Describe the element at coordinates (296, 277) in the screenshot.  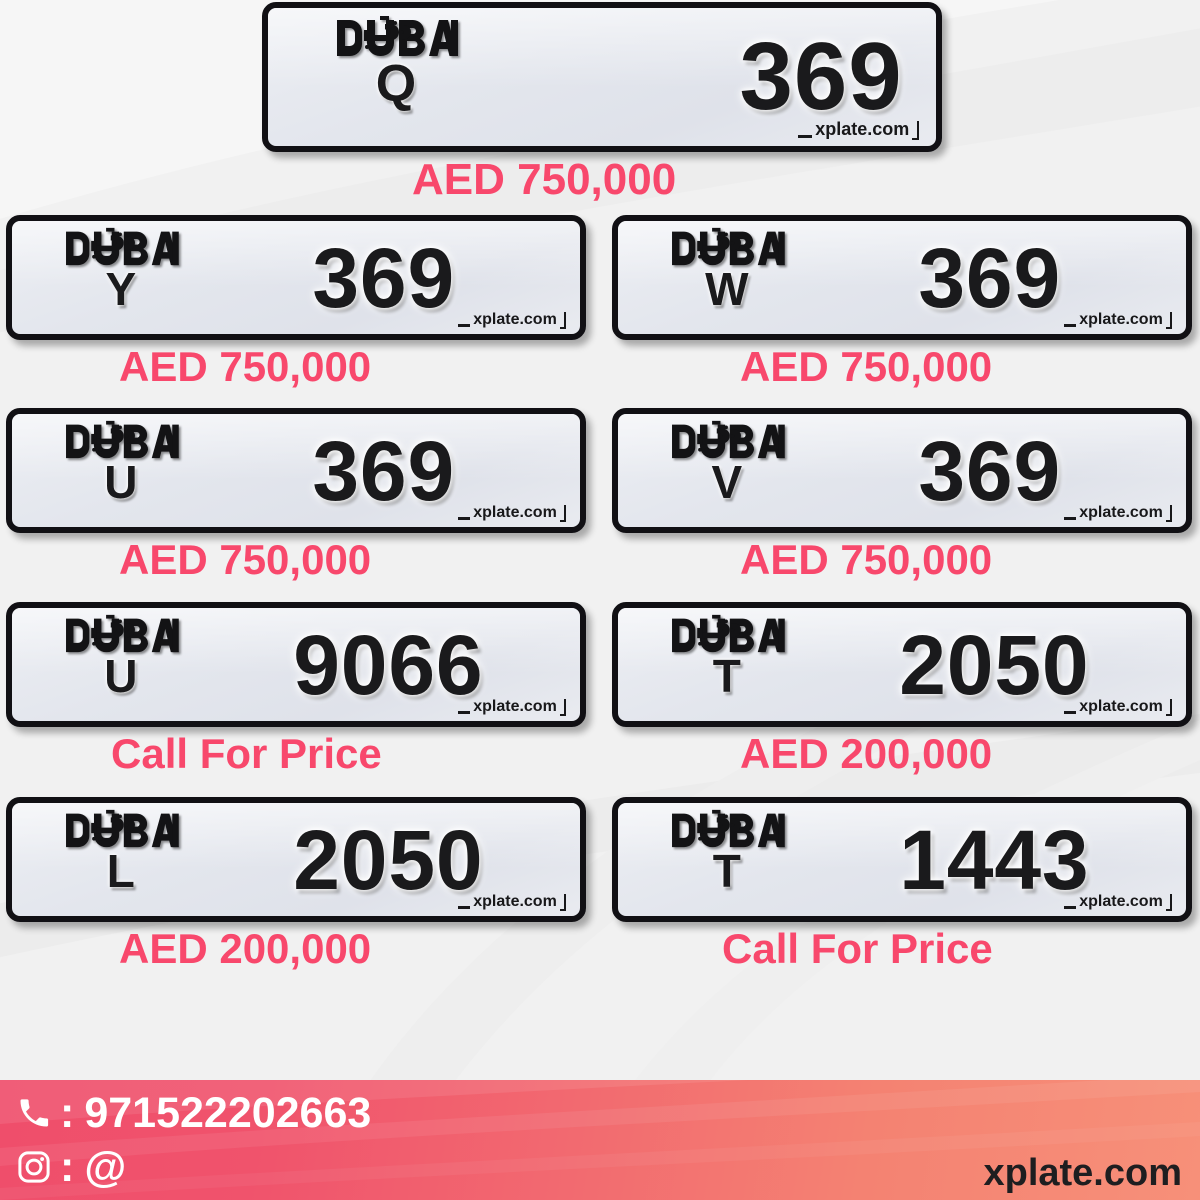
I see `license-plate: Y 369 xplate.com` at that location.